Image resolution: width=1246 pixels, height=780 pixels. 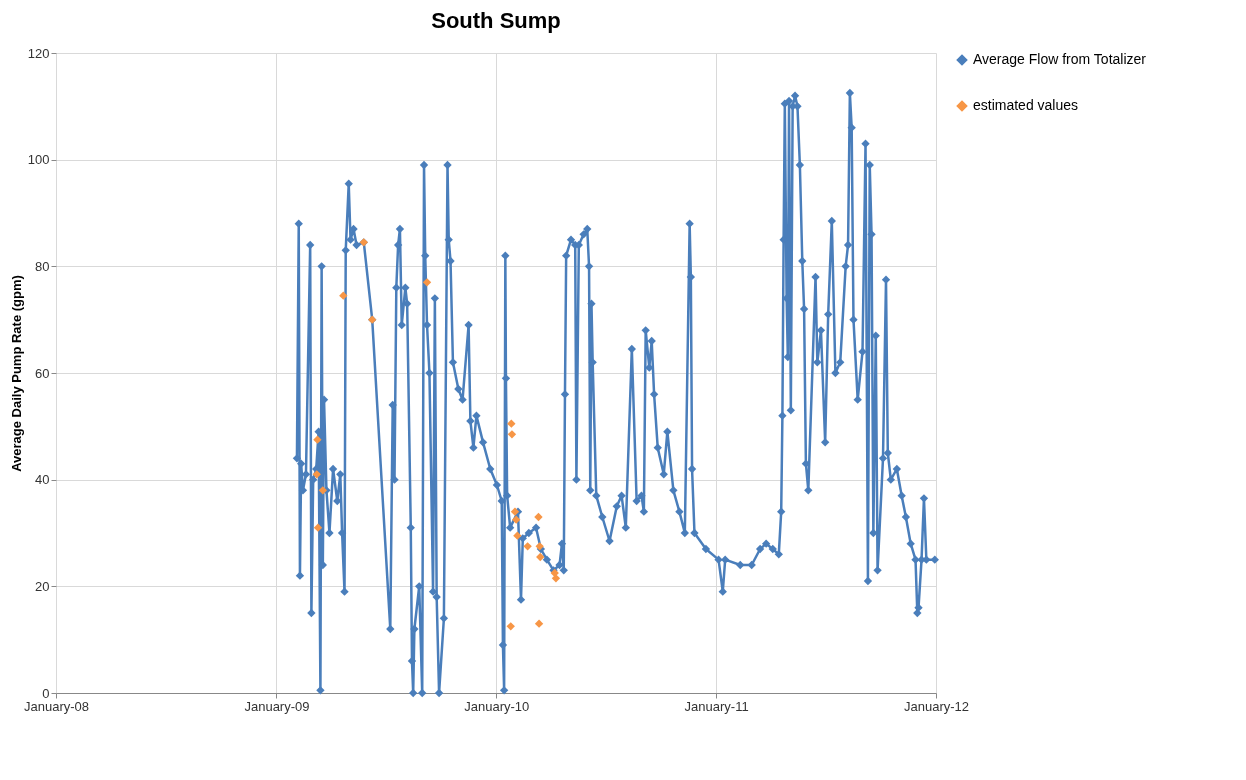 What do you see at coordinates (497, 706) in the screenshot?
I see `x-tick-label: January-10` at bounding box center [497, 706].